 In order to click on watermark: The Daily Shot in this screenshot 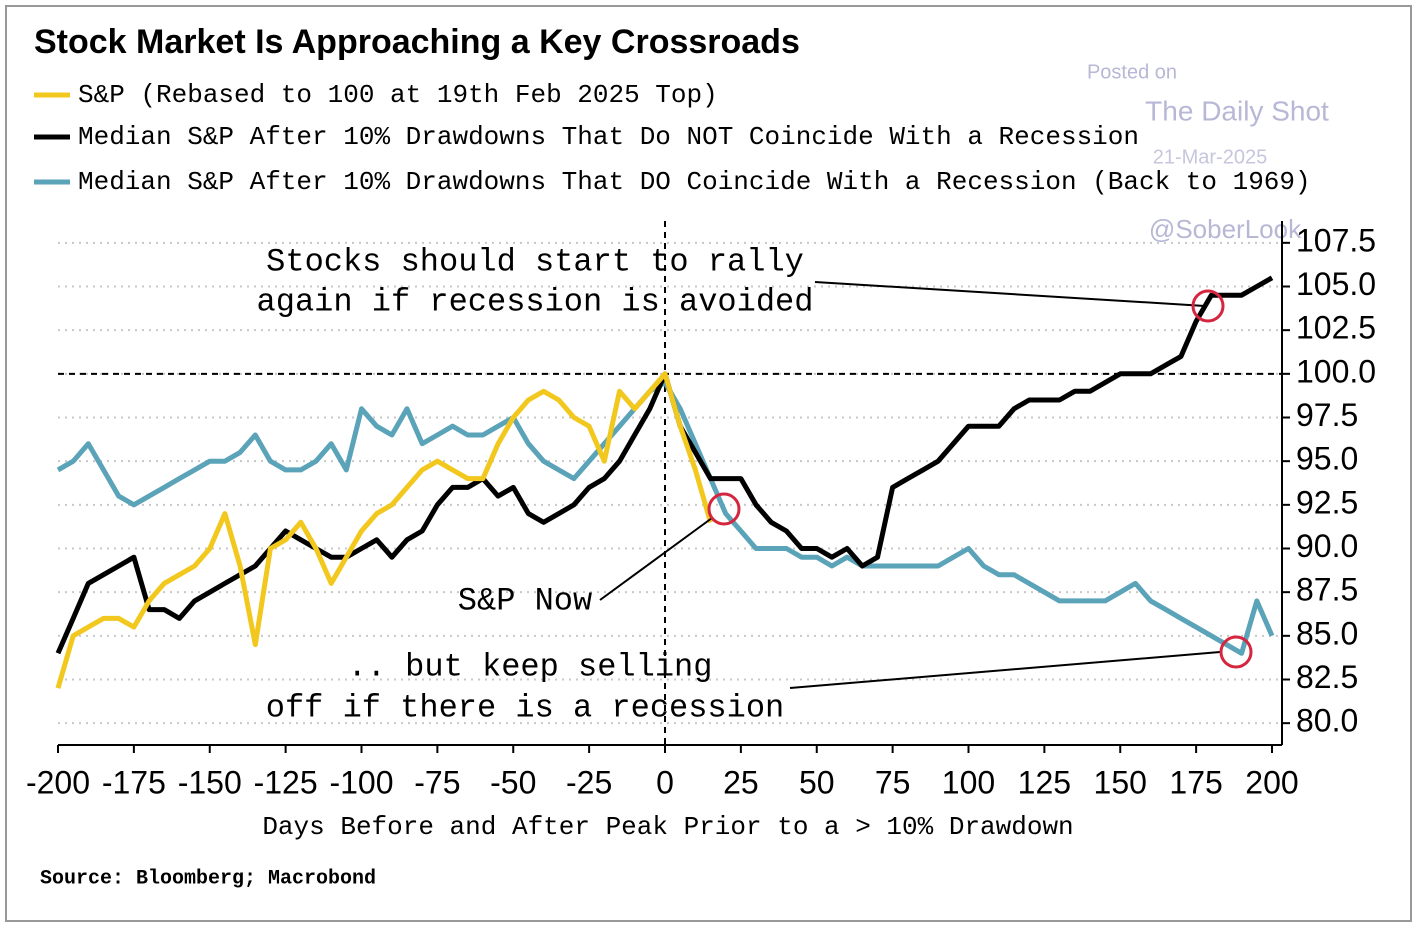, I will do `click(1237, 110)`.